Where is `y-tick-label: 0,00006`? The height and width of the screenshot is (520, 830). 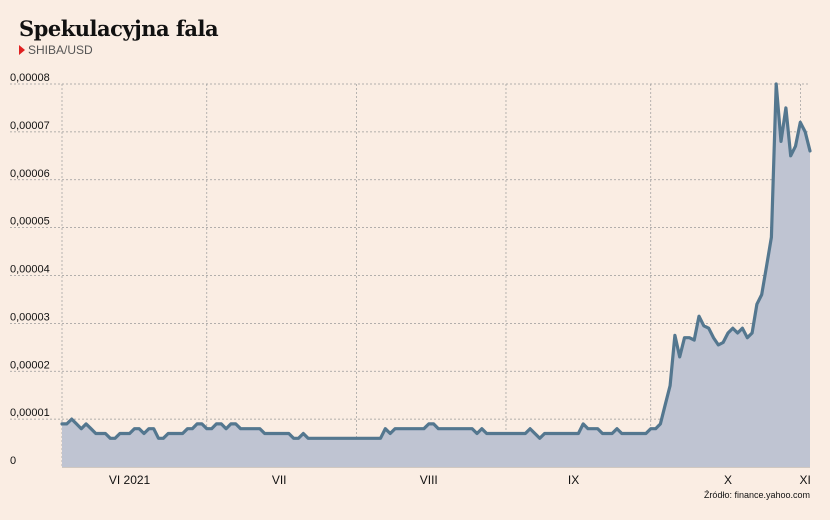 y-tick-label: 0,00006 is located at coordinates (30, 174).